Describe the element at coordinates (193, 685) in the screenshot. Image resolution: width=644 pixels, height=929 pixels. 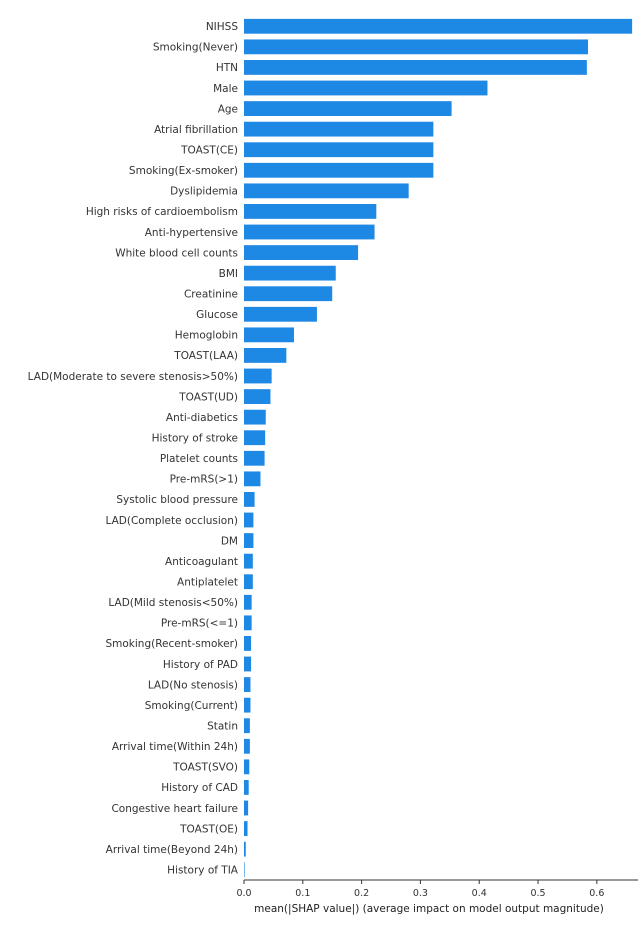
I see `category-label: LAD(No stenosis)` at that location.